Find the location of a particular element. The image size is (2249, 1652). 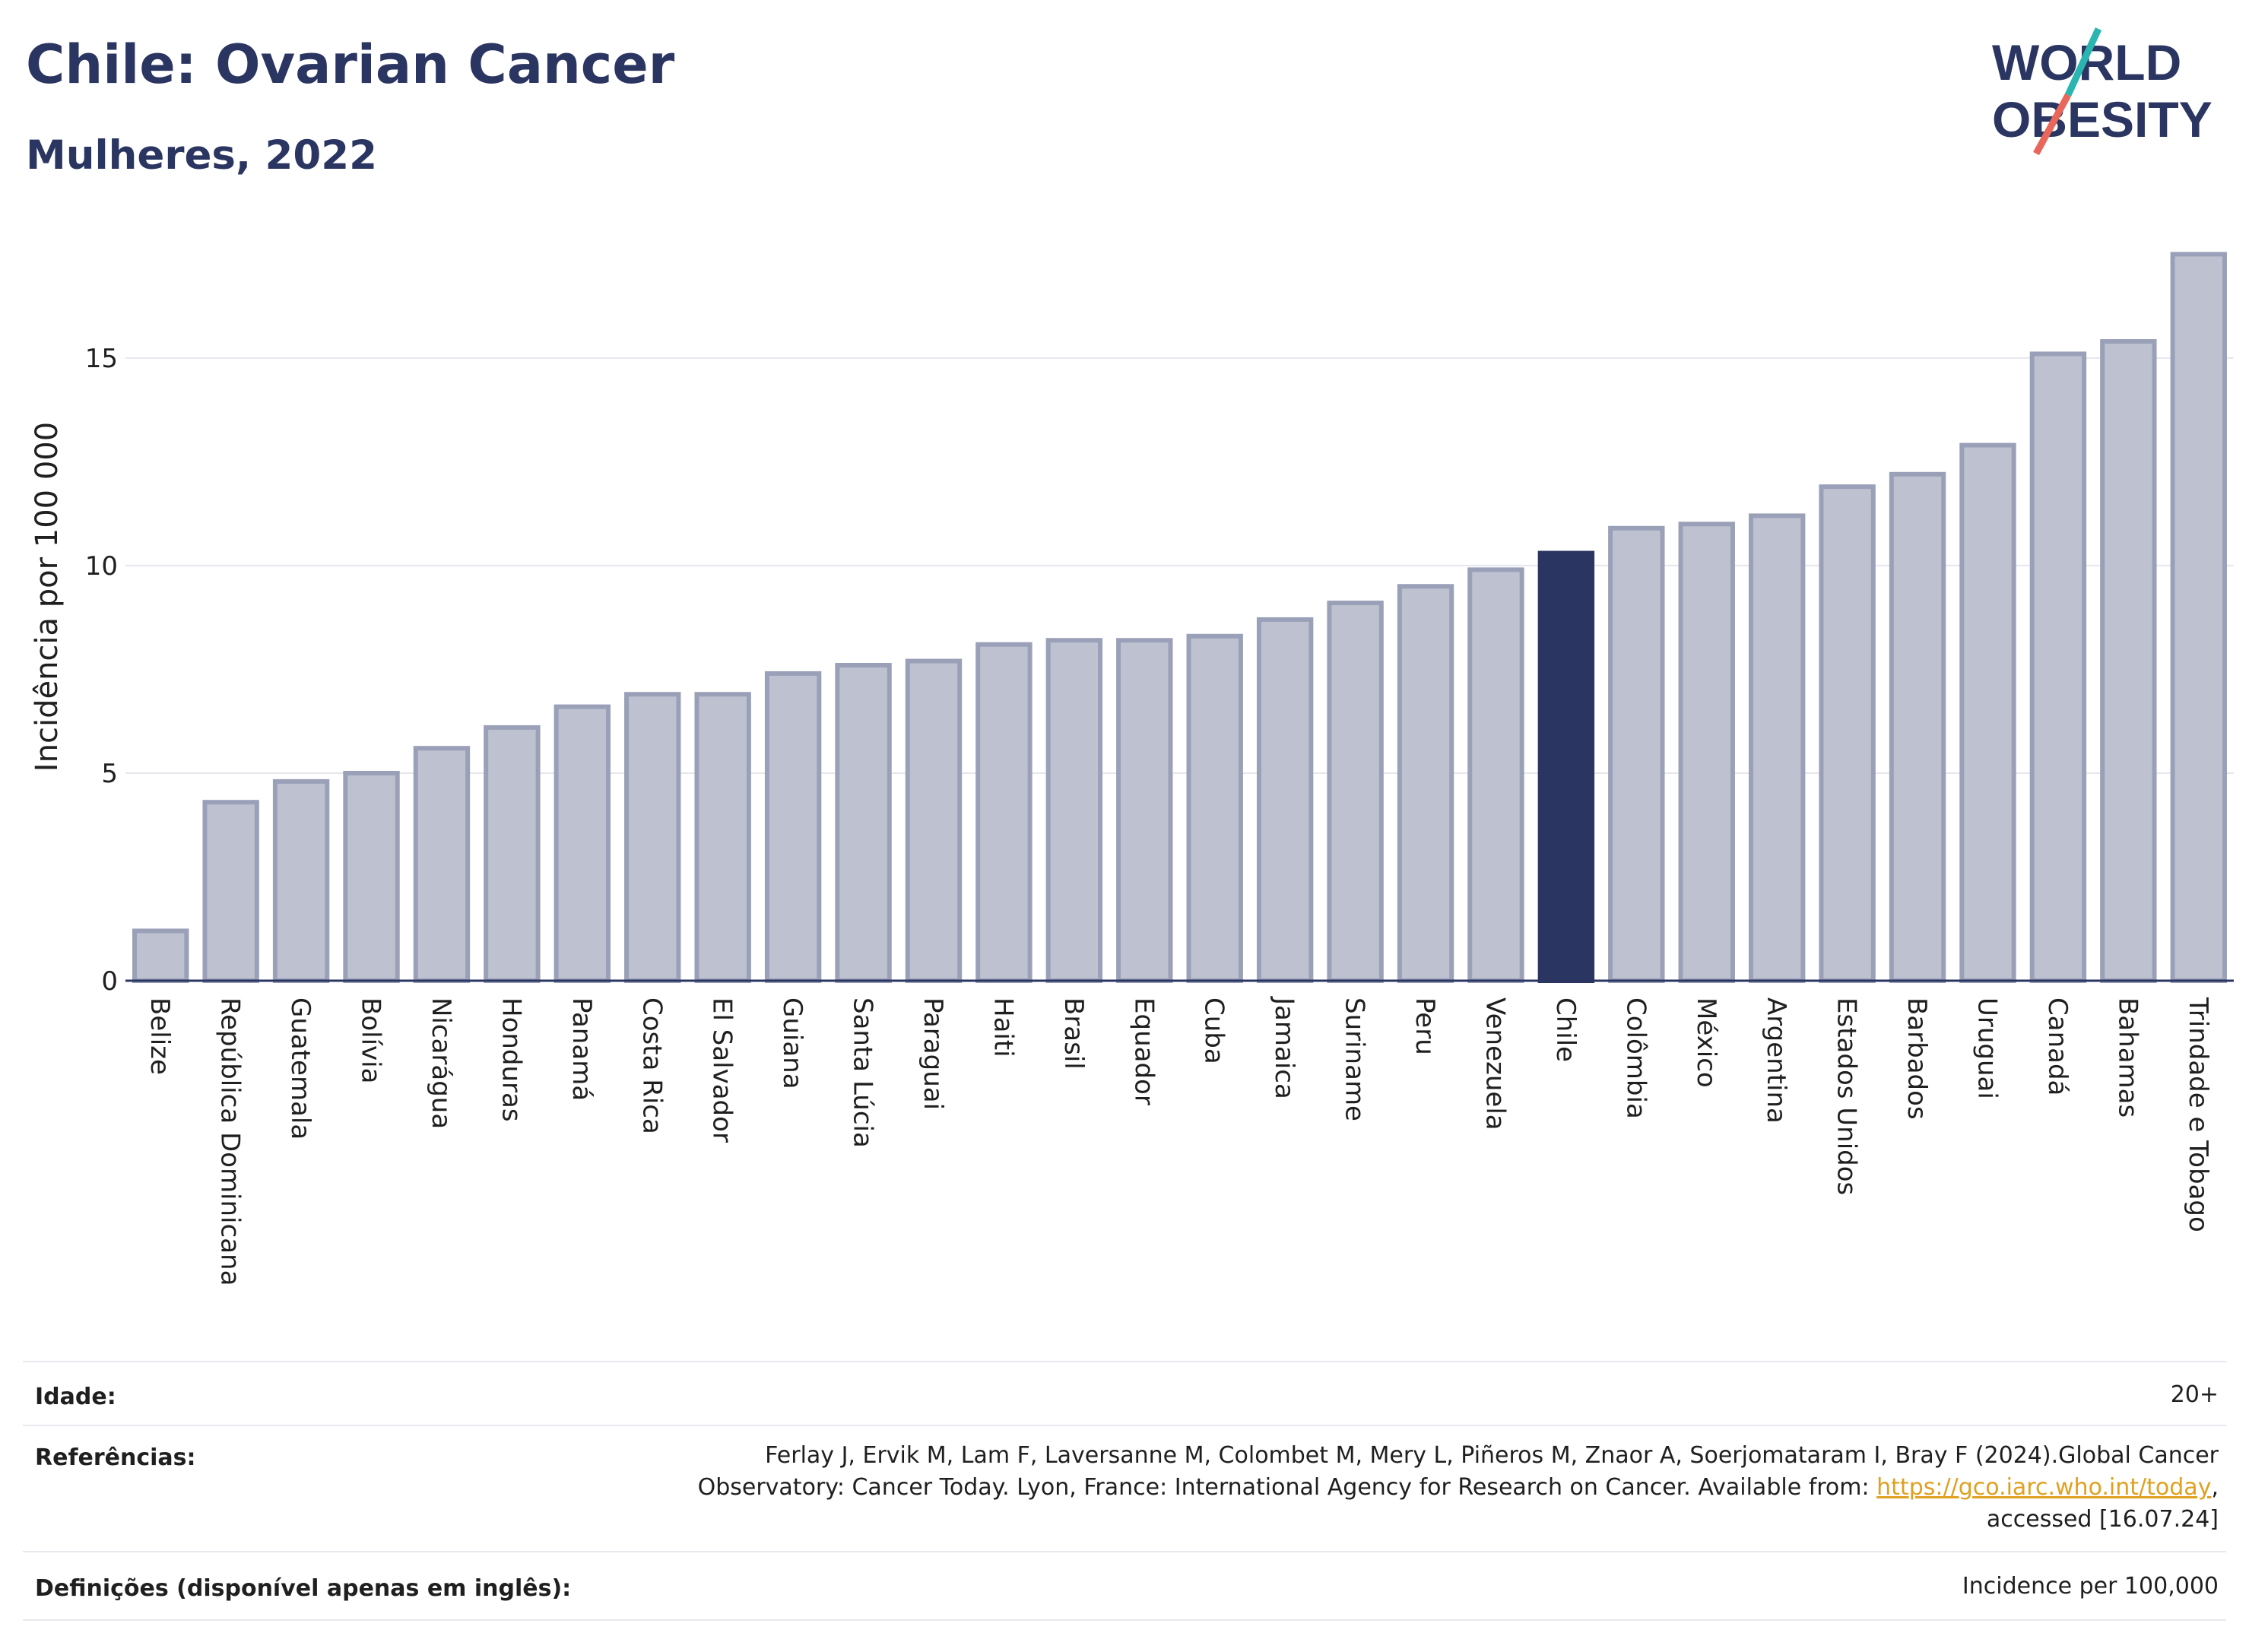

chart-subtitle: Mulheres, 2022 is located at coordinates (202, 155).